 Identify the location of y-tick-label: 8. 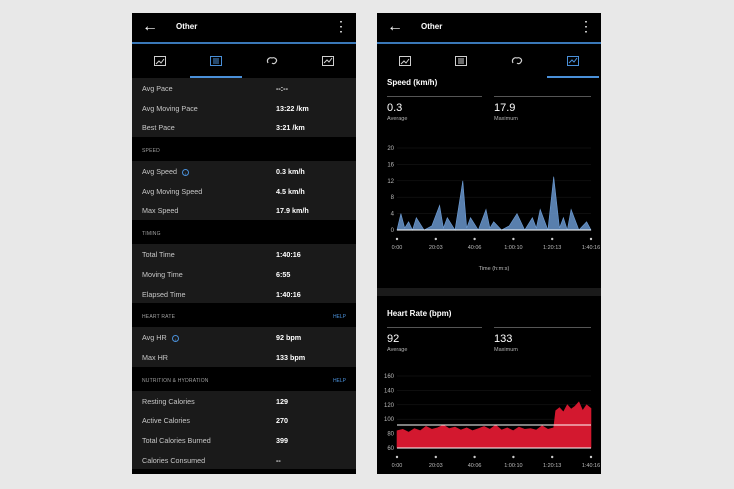
(393, 198).